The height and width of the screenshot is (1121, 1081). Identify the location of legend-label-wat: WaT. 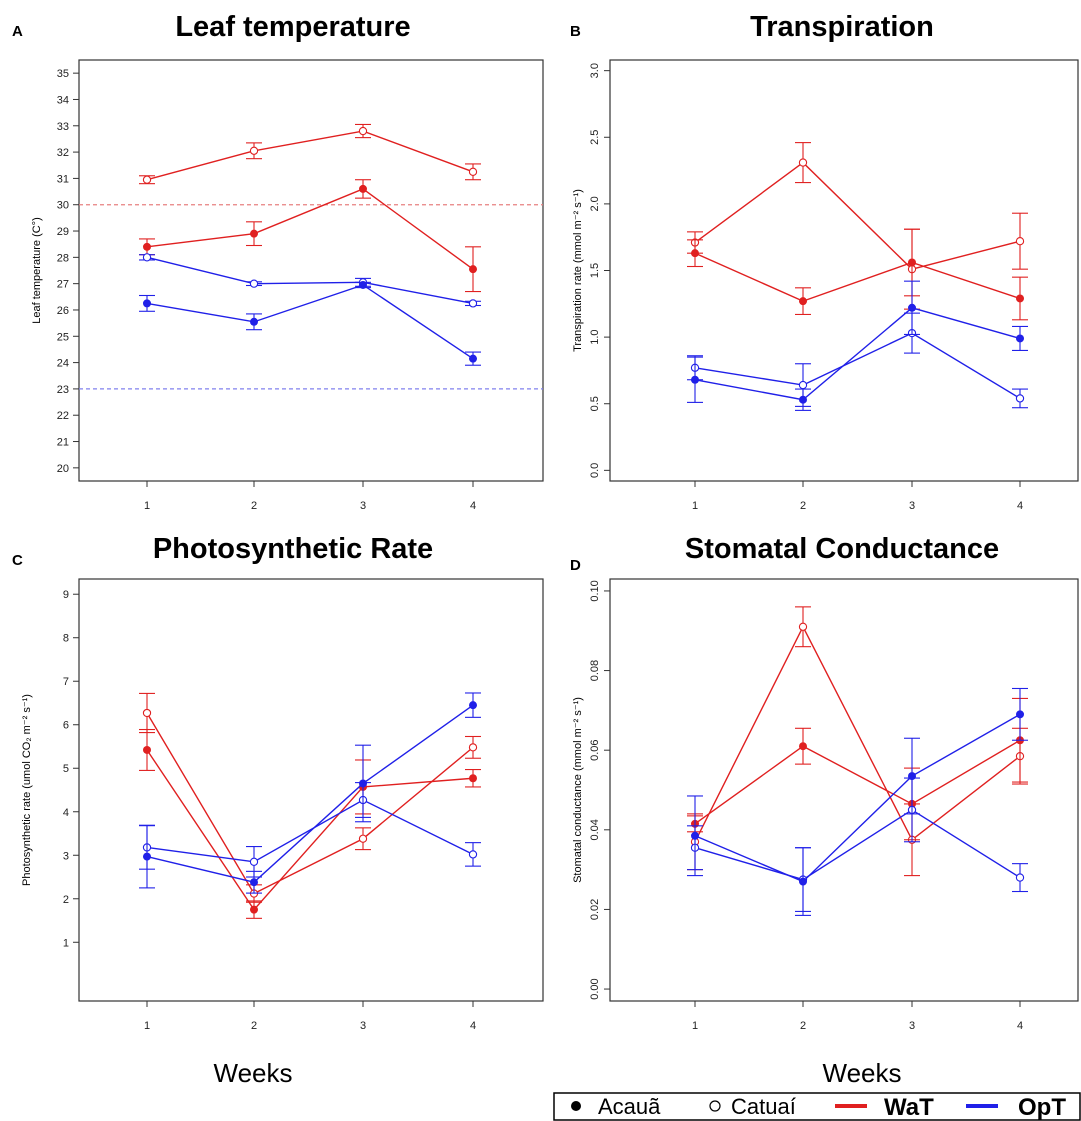
(909, 1107).